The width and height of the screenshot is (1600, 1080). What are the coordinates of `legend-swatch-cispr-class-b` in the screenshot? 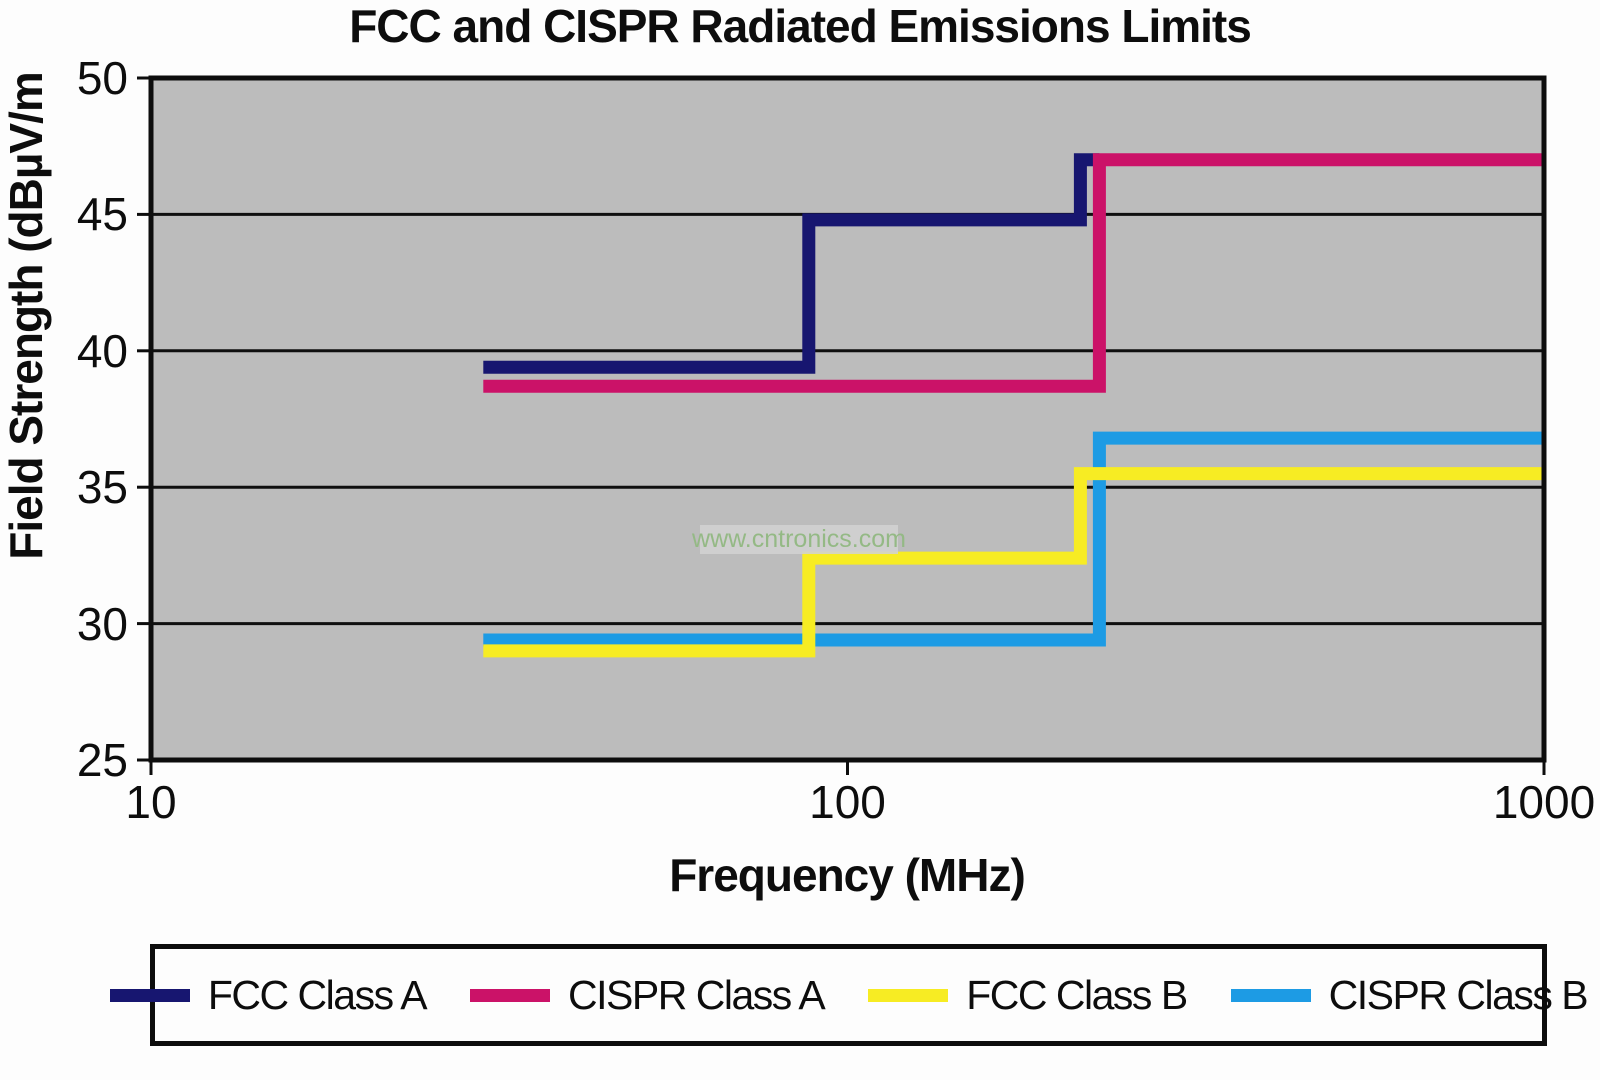 It's located at (1270, 995).